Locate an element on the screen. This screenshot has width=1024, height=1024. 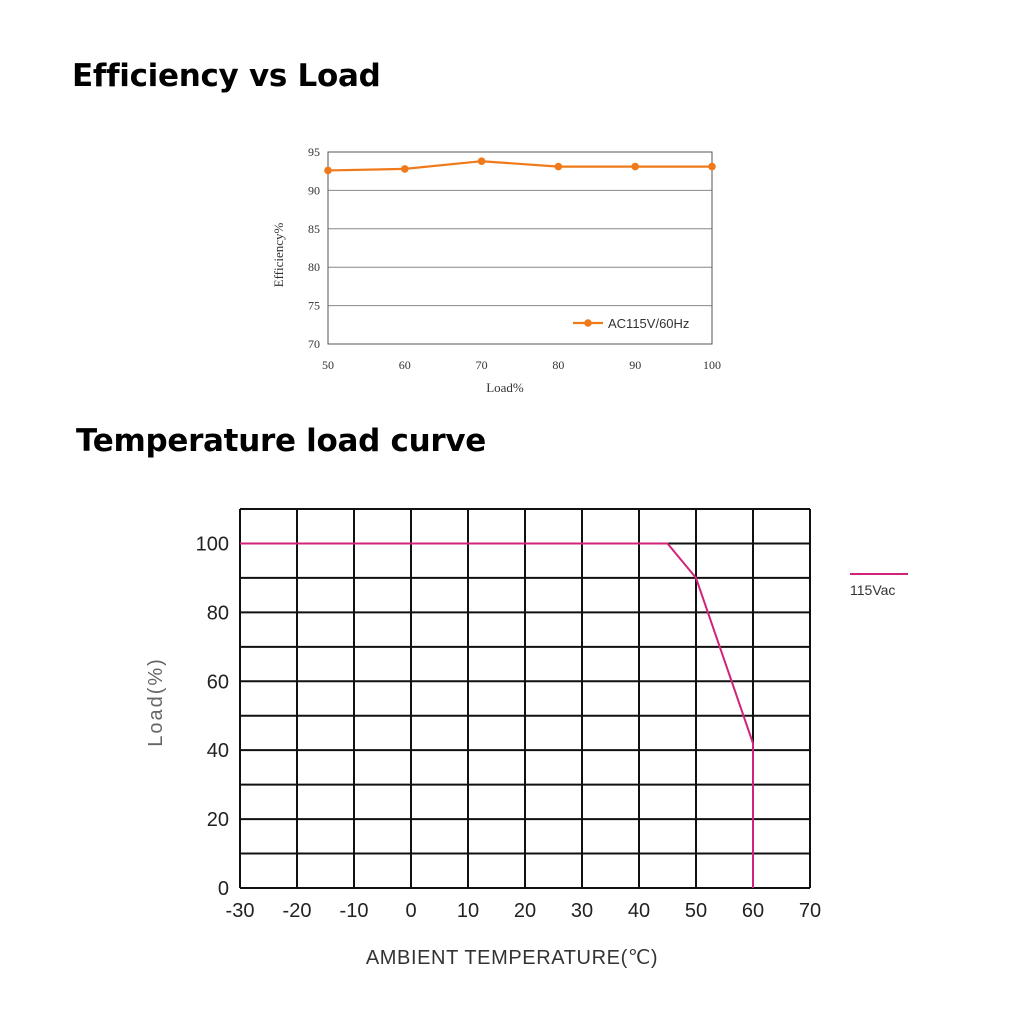
temp-y-tick-label: 20 is located at coordinates (218, 820).